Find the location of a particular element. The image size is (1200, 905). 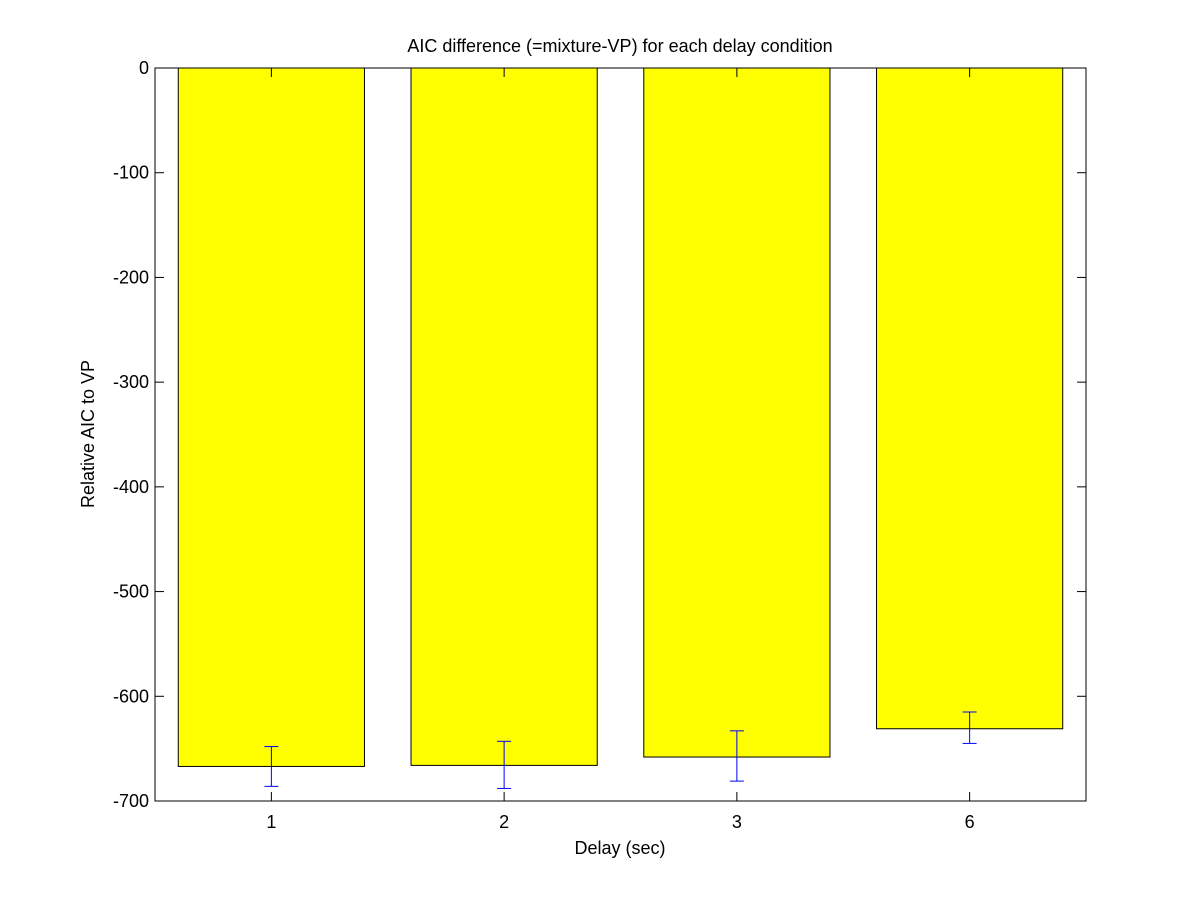

y-tick-label: -200 is located at coordinates (131, 277).